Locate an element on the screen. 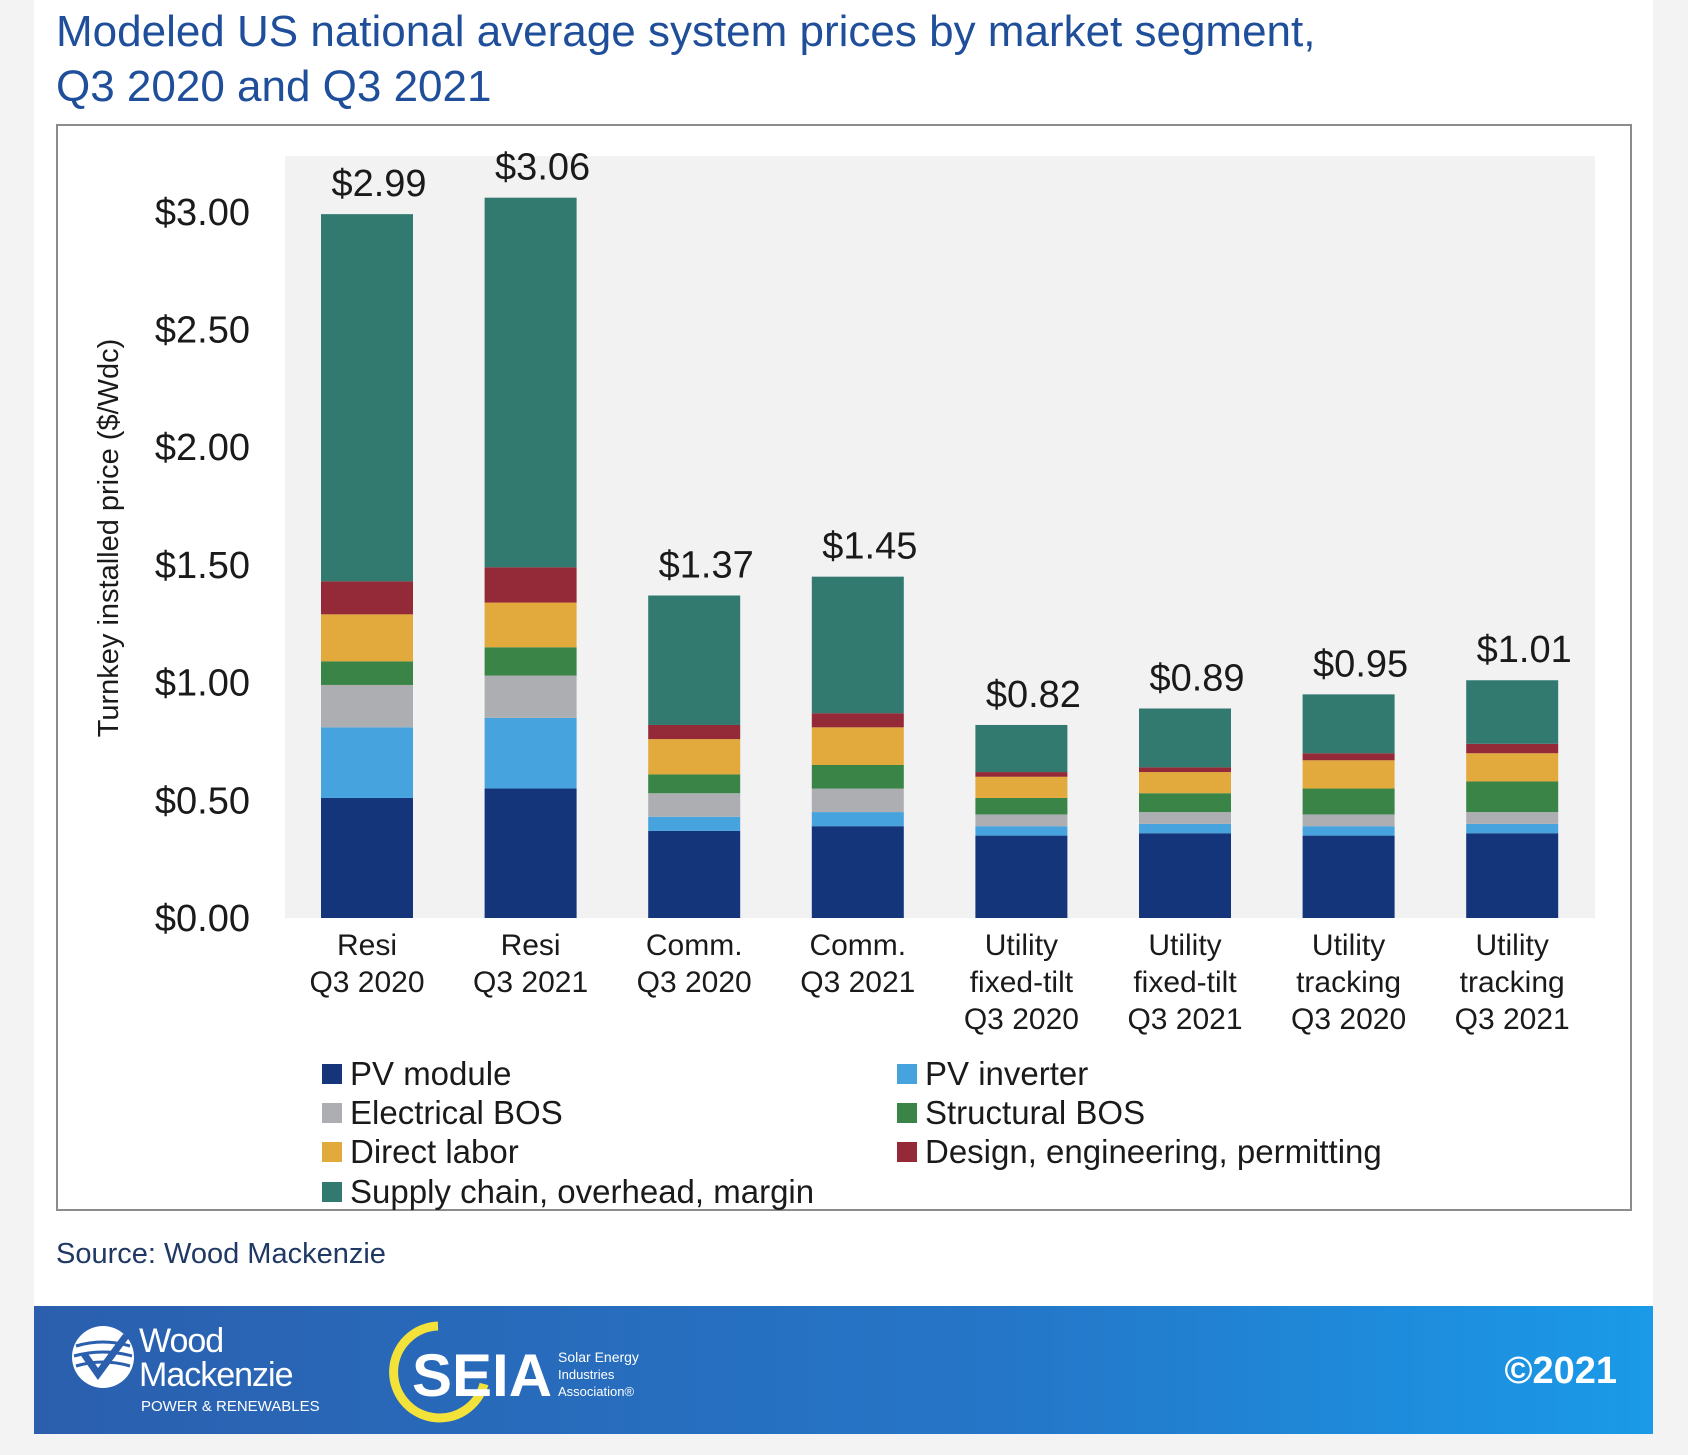 The width and height of the screenshot is (1688, 1455). logo-word-wood: Wood is located at coordinates (181, 1341).